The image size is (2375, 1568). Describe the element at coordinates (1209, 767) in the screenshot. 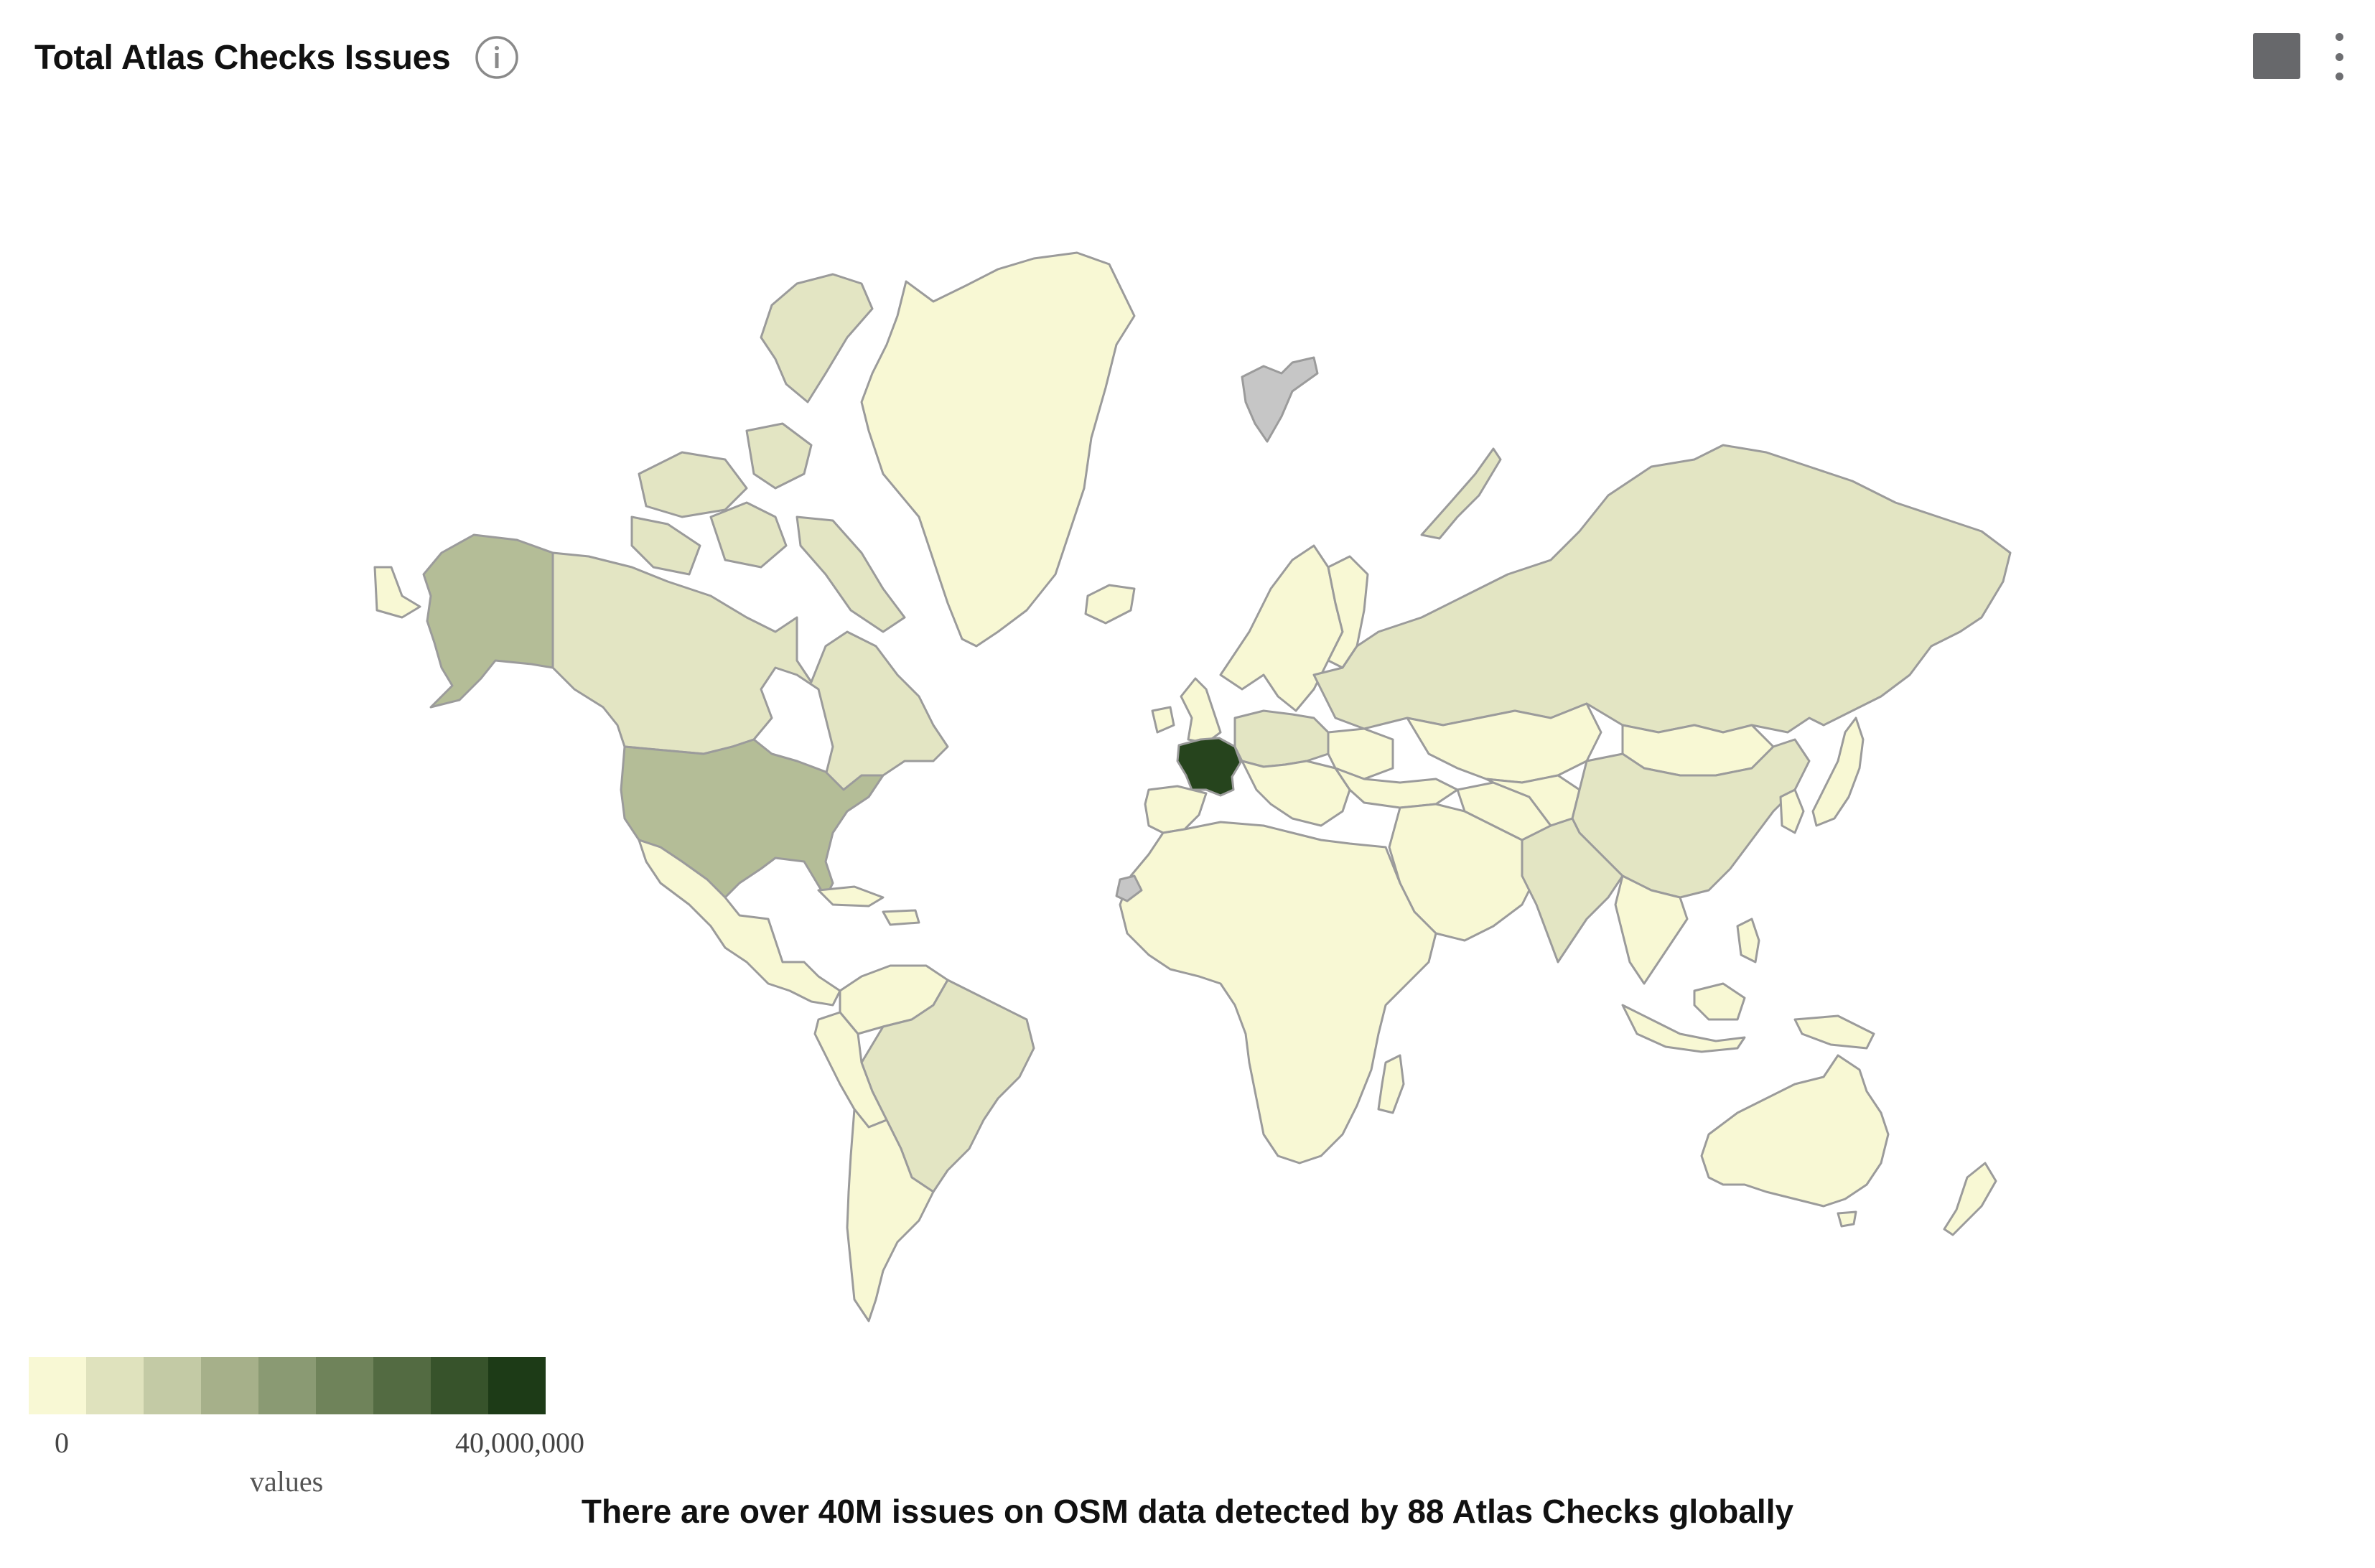

I see `region-france` at that location.